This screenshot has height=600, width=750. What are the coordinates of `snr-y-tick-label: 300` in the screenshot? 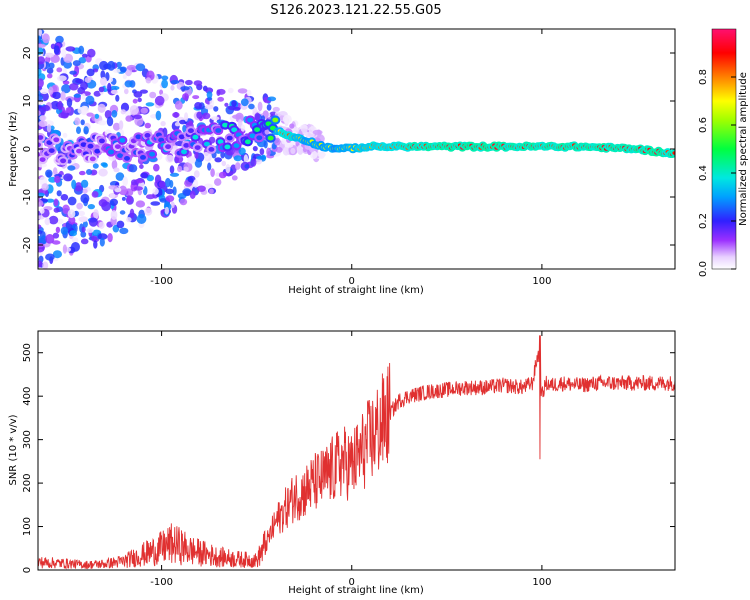 It's located at (27, 439).